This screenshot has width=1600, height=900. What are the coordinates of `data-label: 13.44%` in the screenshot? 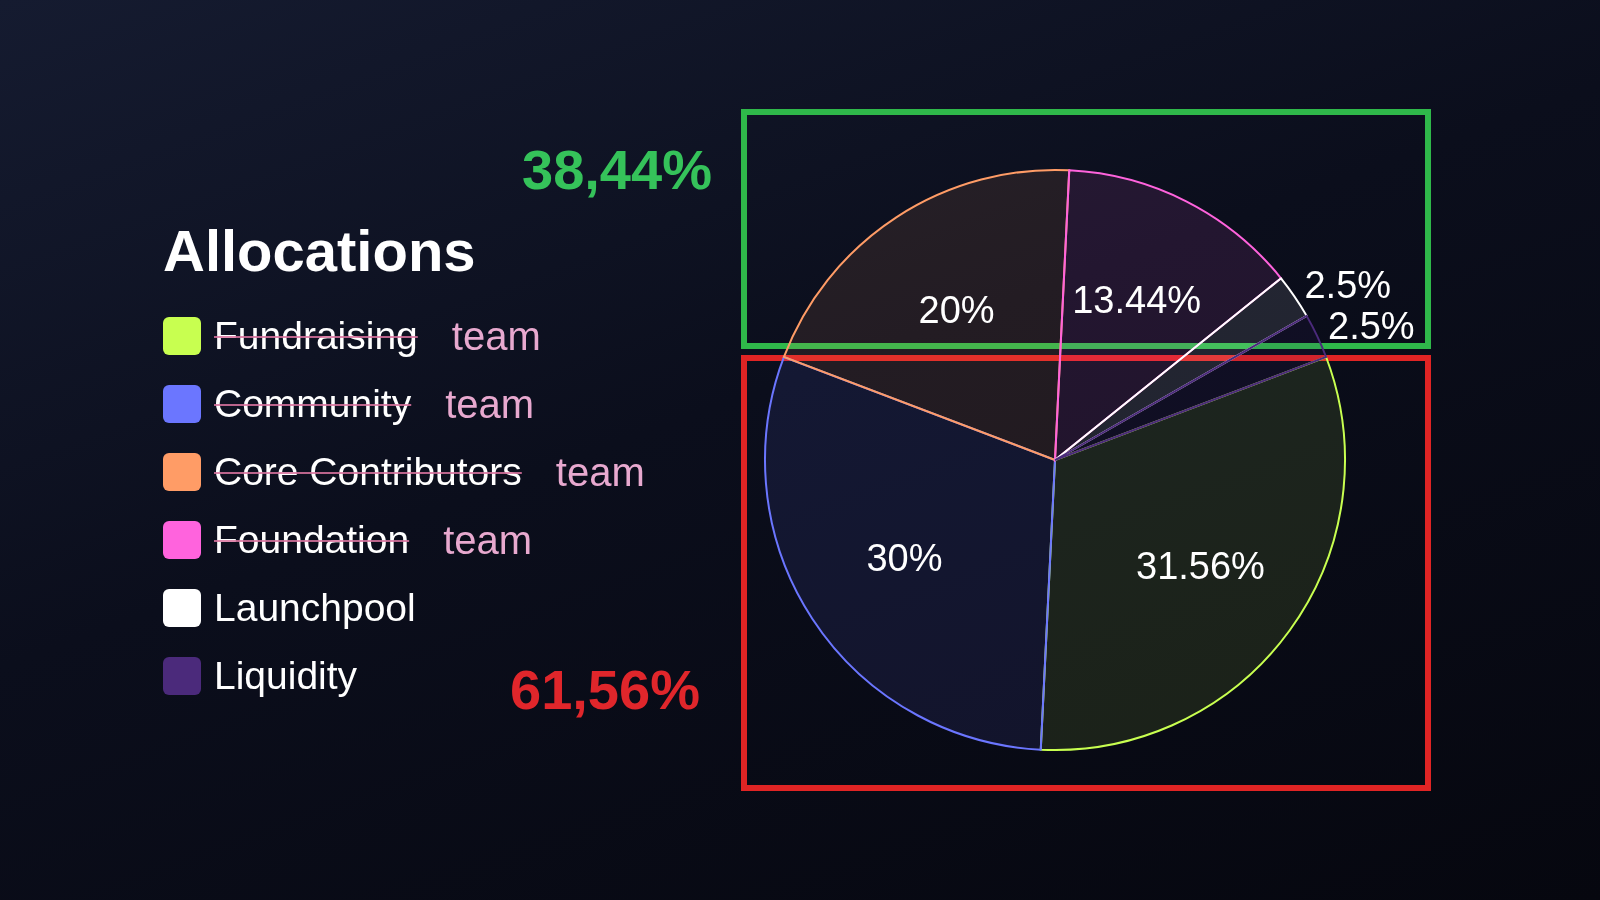 It's located at (1137, 299).